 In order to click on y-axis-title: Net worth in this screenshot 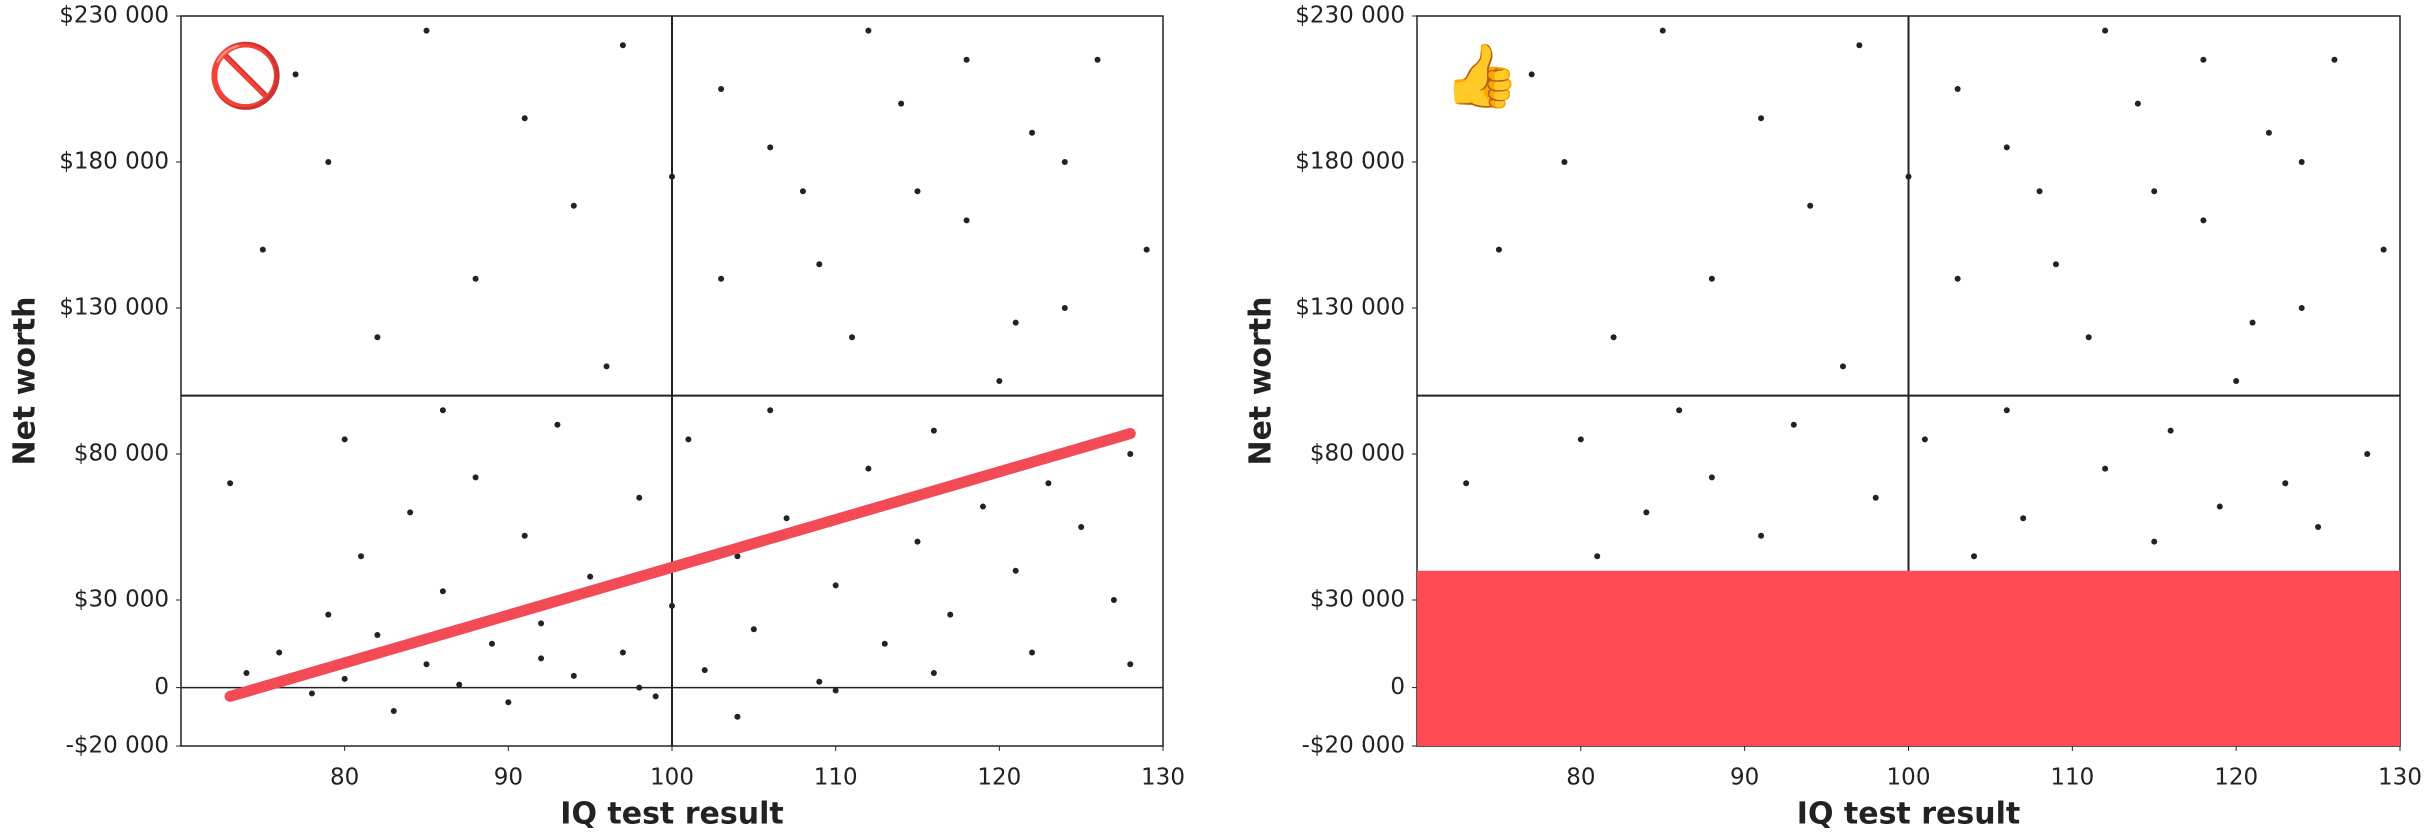, I will do `click(1261, 380)`.